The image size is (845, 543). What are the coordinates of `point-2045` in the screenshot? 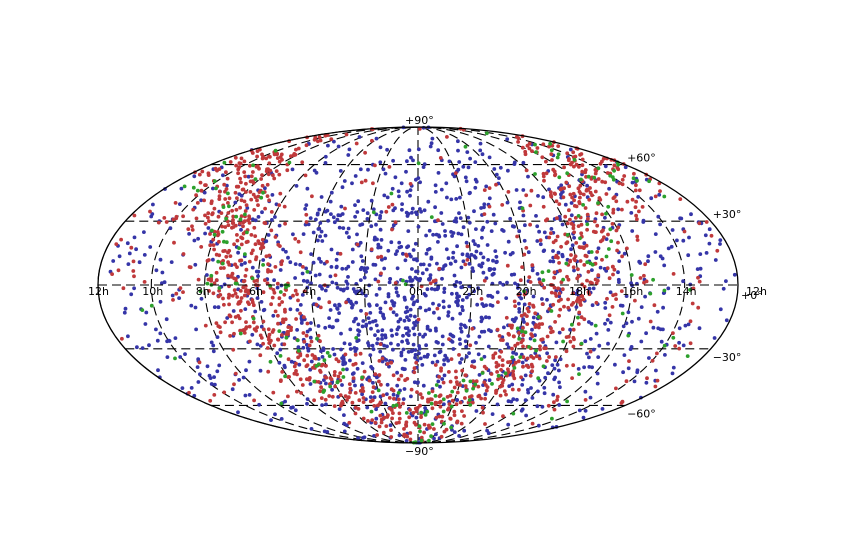 It's located at (554, 287).